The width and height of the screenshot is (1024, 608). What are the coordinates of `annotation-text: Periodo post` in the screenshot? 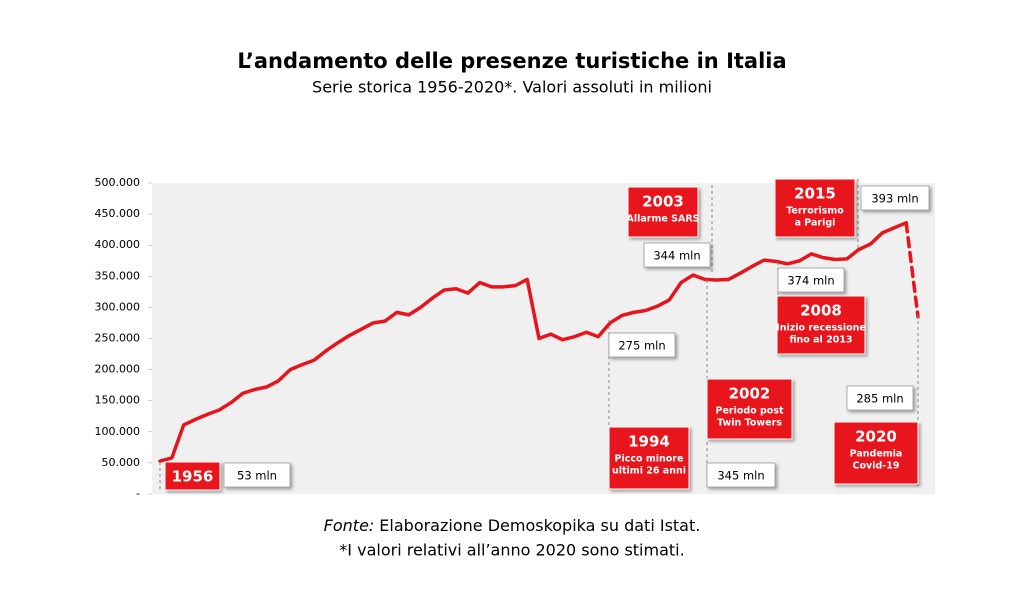 It's located at (749, 411).